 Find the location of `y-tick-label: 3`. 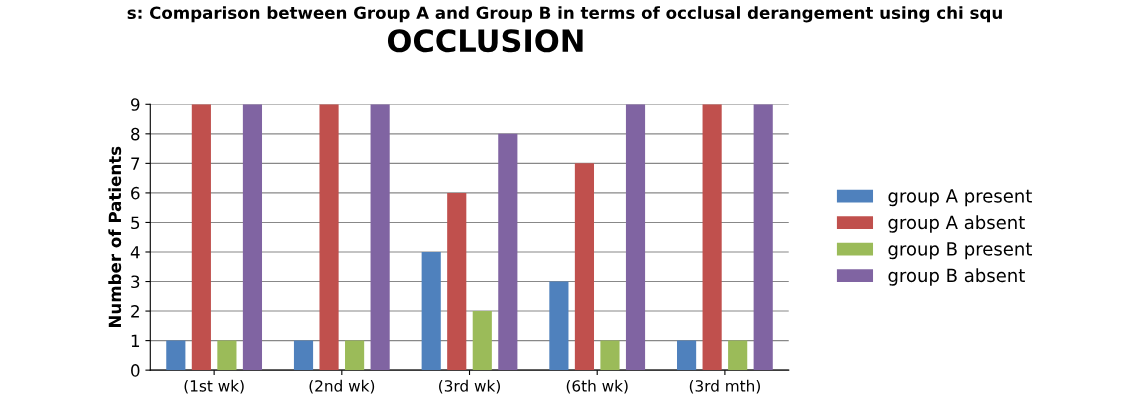

y-tick-label: 3 is located at coordinates (135, 282).